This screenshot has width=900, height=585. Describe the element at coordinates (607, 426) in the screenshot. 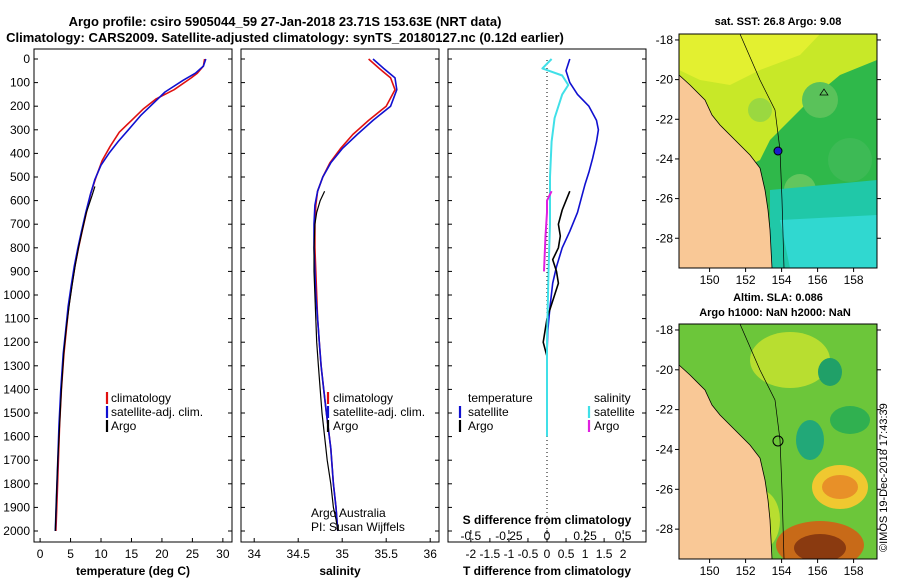

I see `legend-label-salinity-argo: Argo` at that location.